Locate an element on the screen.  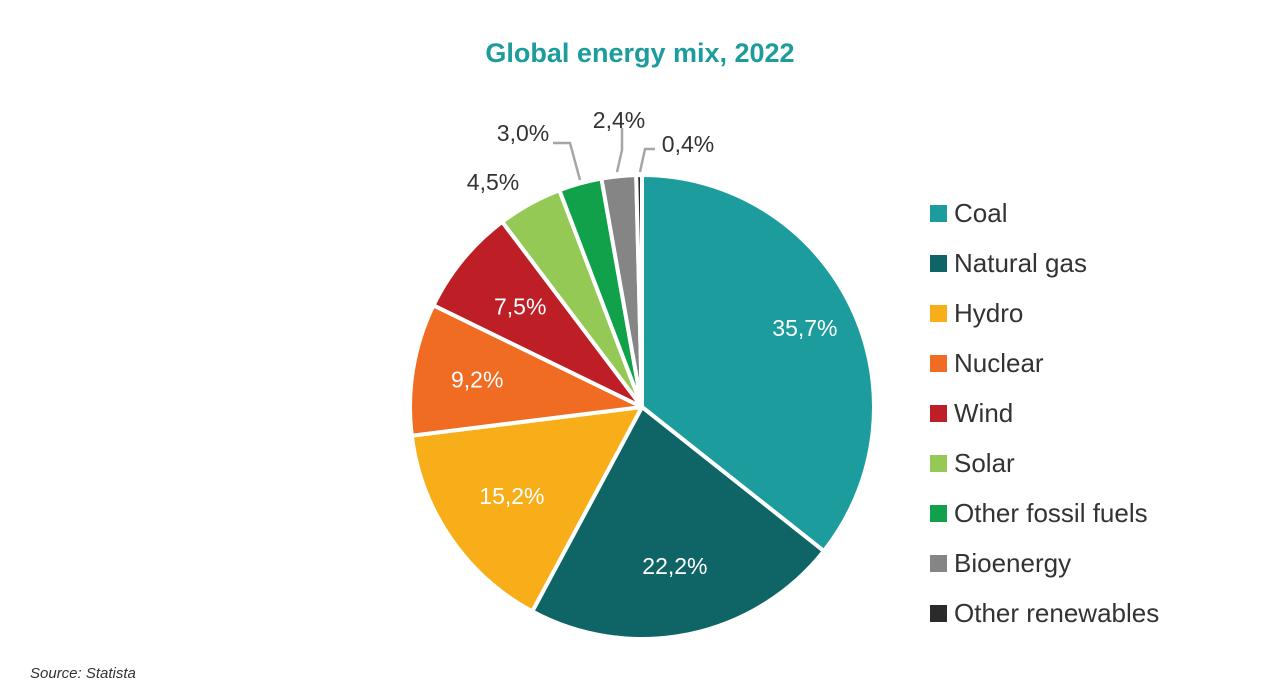
leader-line-other-fossil-fuels is located at coordinates (567, 161).